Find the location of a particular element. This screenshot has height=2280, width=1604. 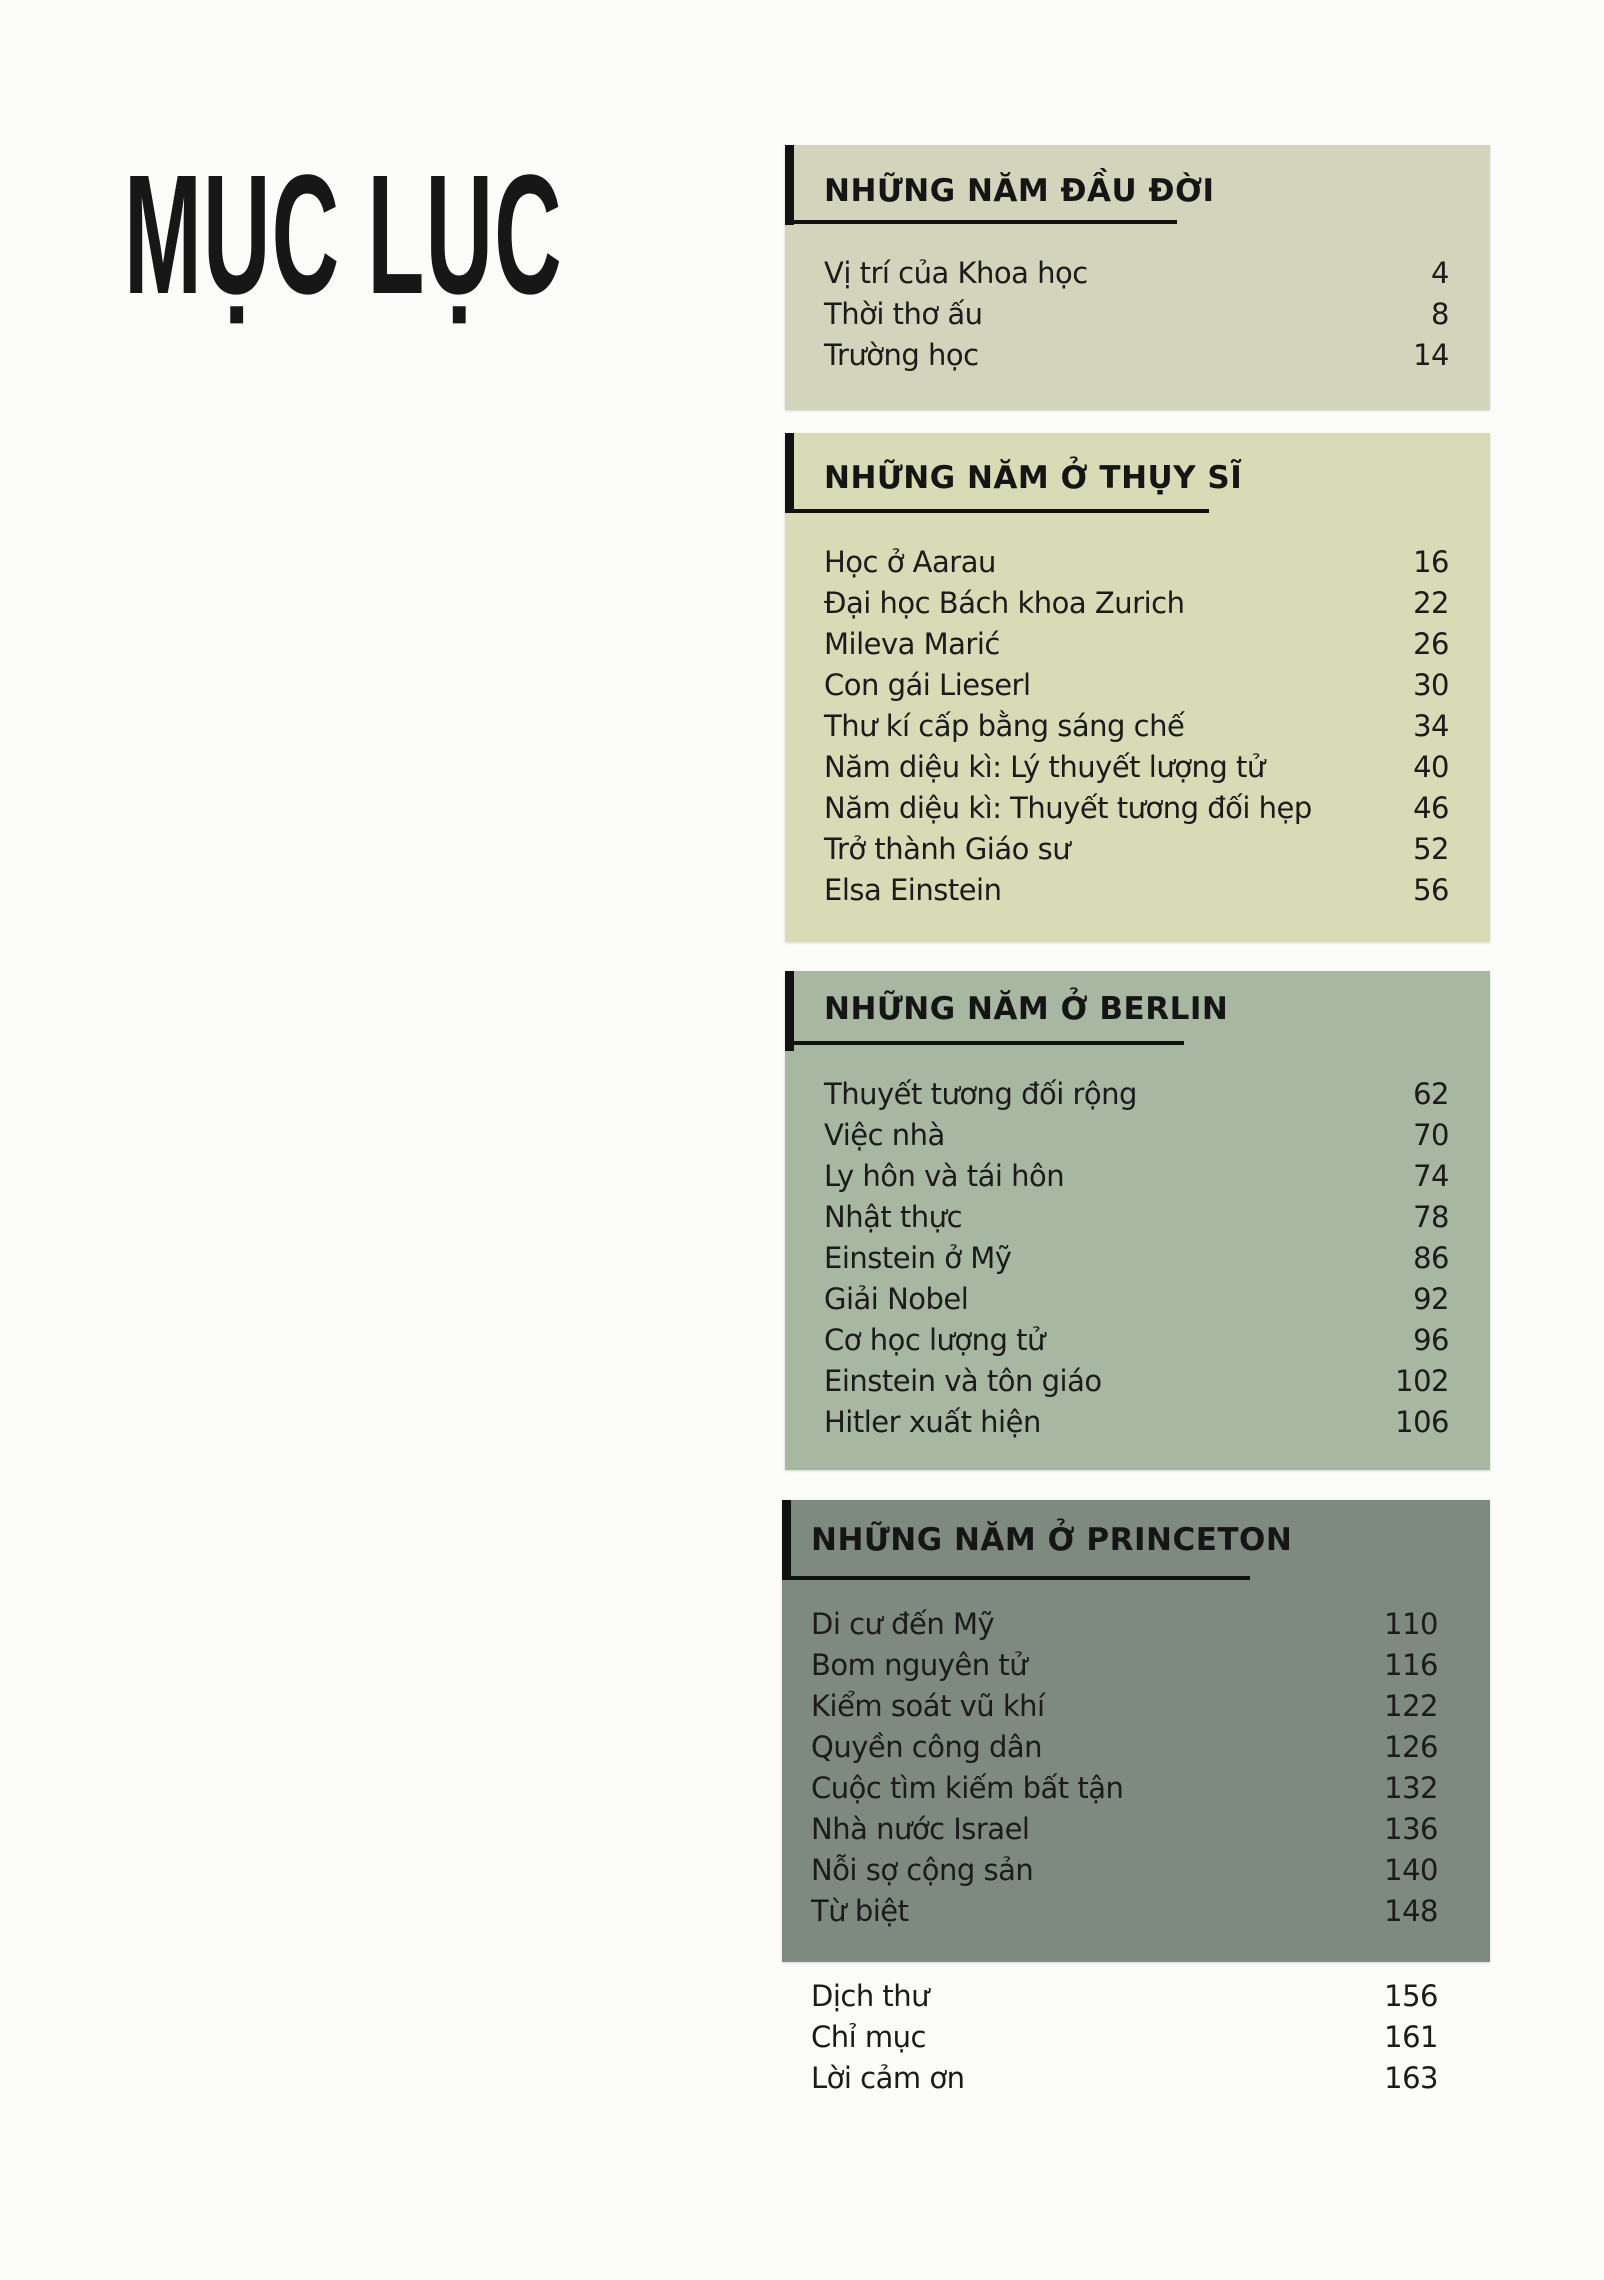

toc-entry: Năm diệu kì: Lý thuyết lượng tử 40 is located at coordinates (1136, 767).